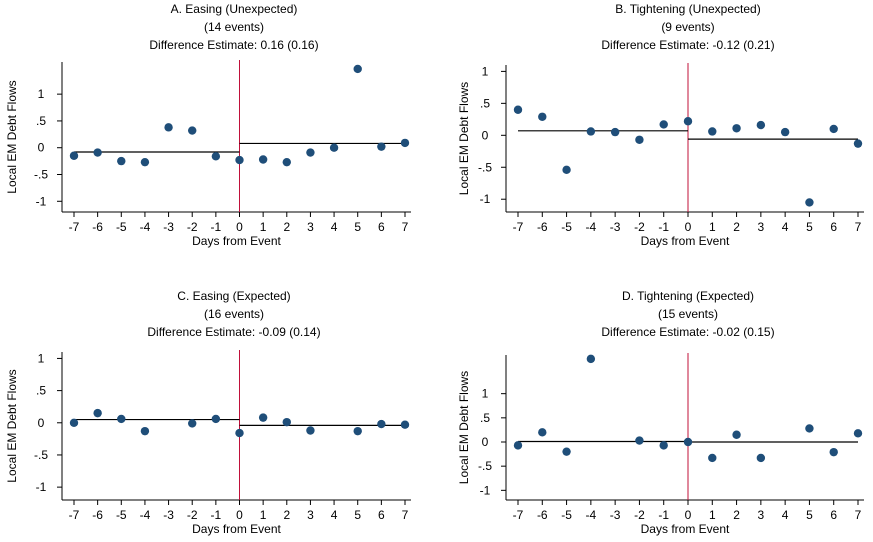 The height and width of the screenshot is (542, 873). Describe the element at coordinates (687, 45) in the screenshot. I see `difference-estimate: Difference Estimate: -0.12 (0.21)` at that location.